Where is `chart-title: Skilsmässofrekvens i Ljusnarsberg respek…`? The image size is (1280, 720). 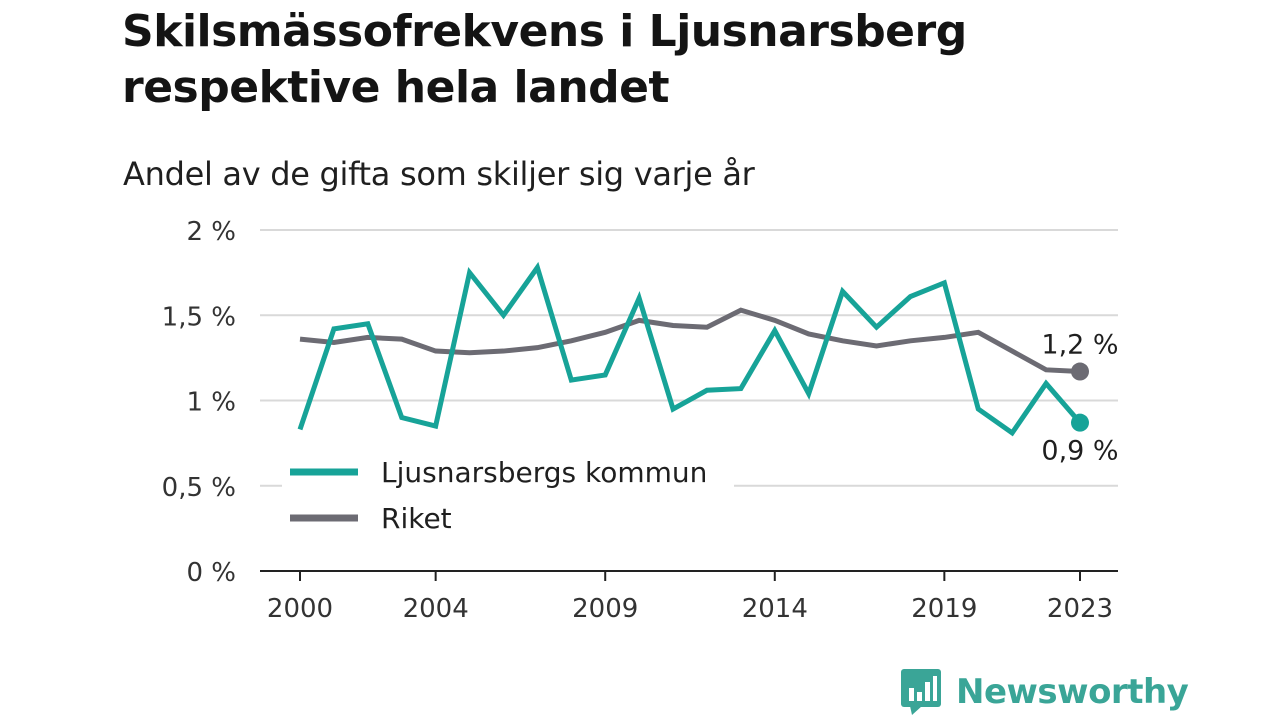
chart-title: Skilsmässofrekvens i Ljusnarsberg respek… is located at coordinates (544, 59).